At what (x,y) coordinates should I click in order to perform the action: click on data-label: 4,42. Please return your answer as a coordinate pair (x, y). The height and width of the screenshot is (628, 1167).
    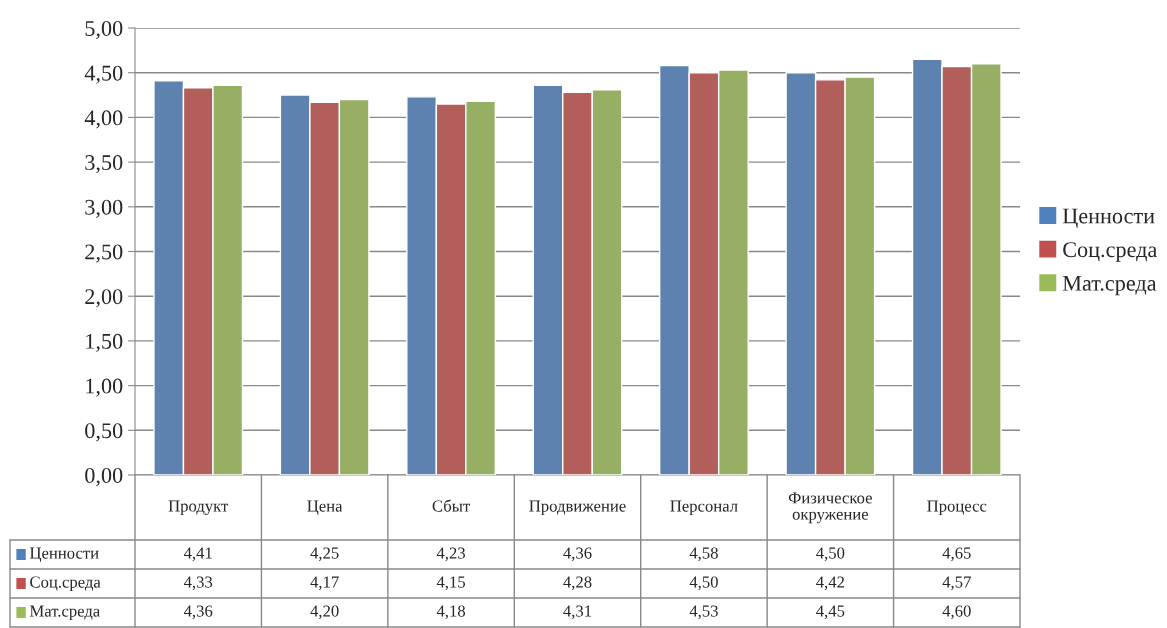
    Looking at the image, I should click on (830, 583).